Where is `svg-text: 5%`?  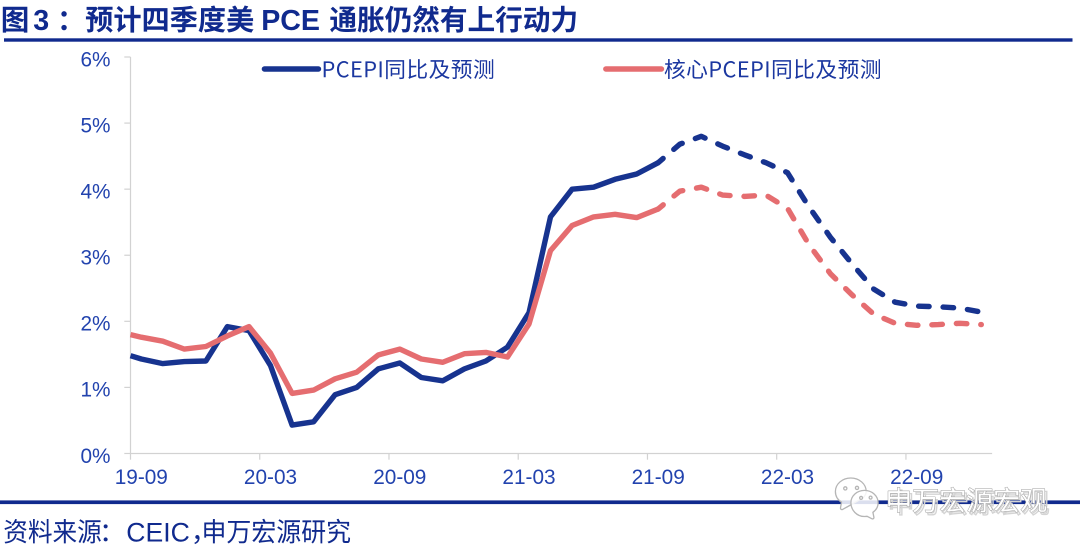 svg-text: 5% is located at coordinates (95, 125).